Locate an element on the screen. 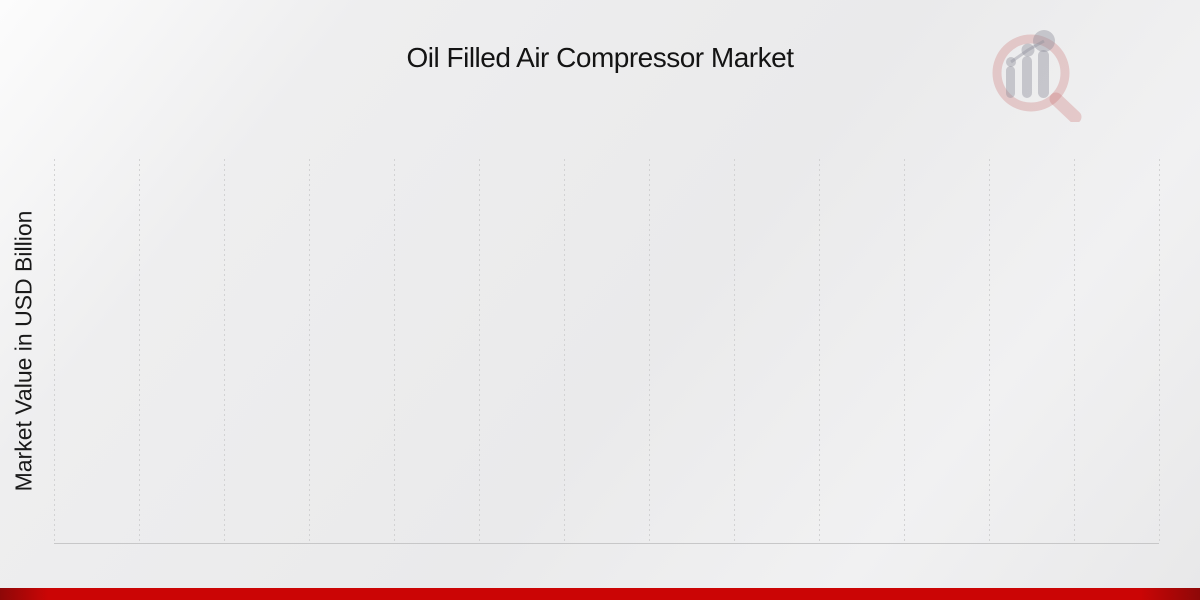 This screenshot has height=600, width=1200. x-axis-line is located at coordinates (606, 543).